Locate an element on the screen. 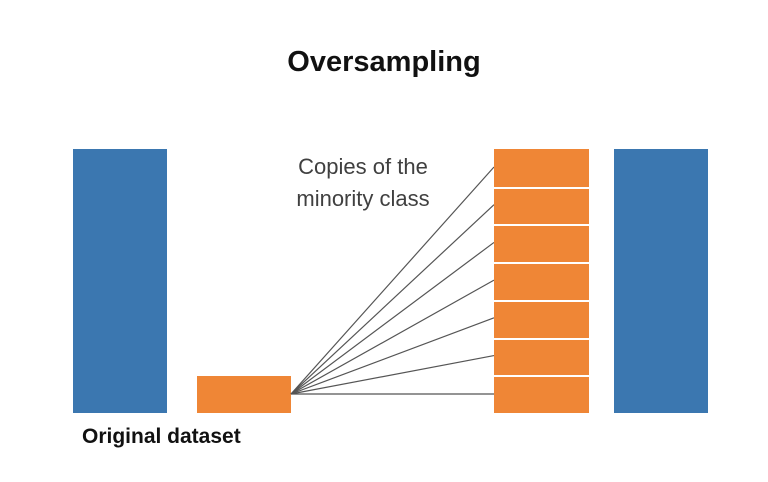 The height and width of the screenshot is (482, 768). copies-annotation: Copies of the minority class is located at coordinates (363, 183).